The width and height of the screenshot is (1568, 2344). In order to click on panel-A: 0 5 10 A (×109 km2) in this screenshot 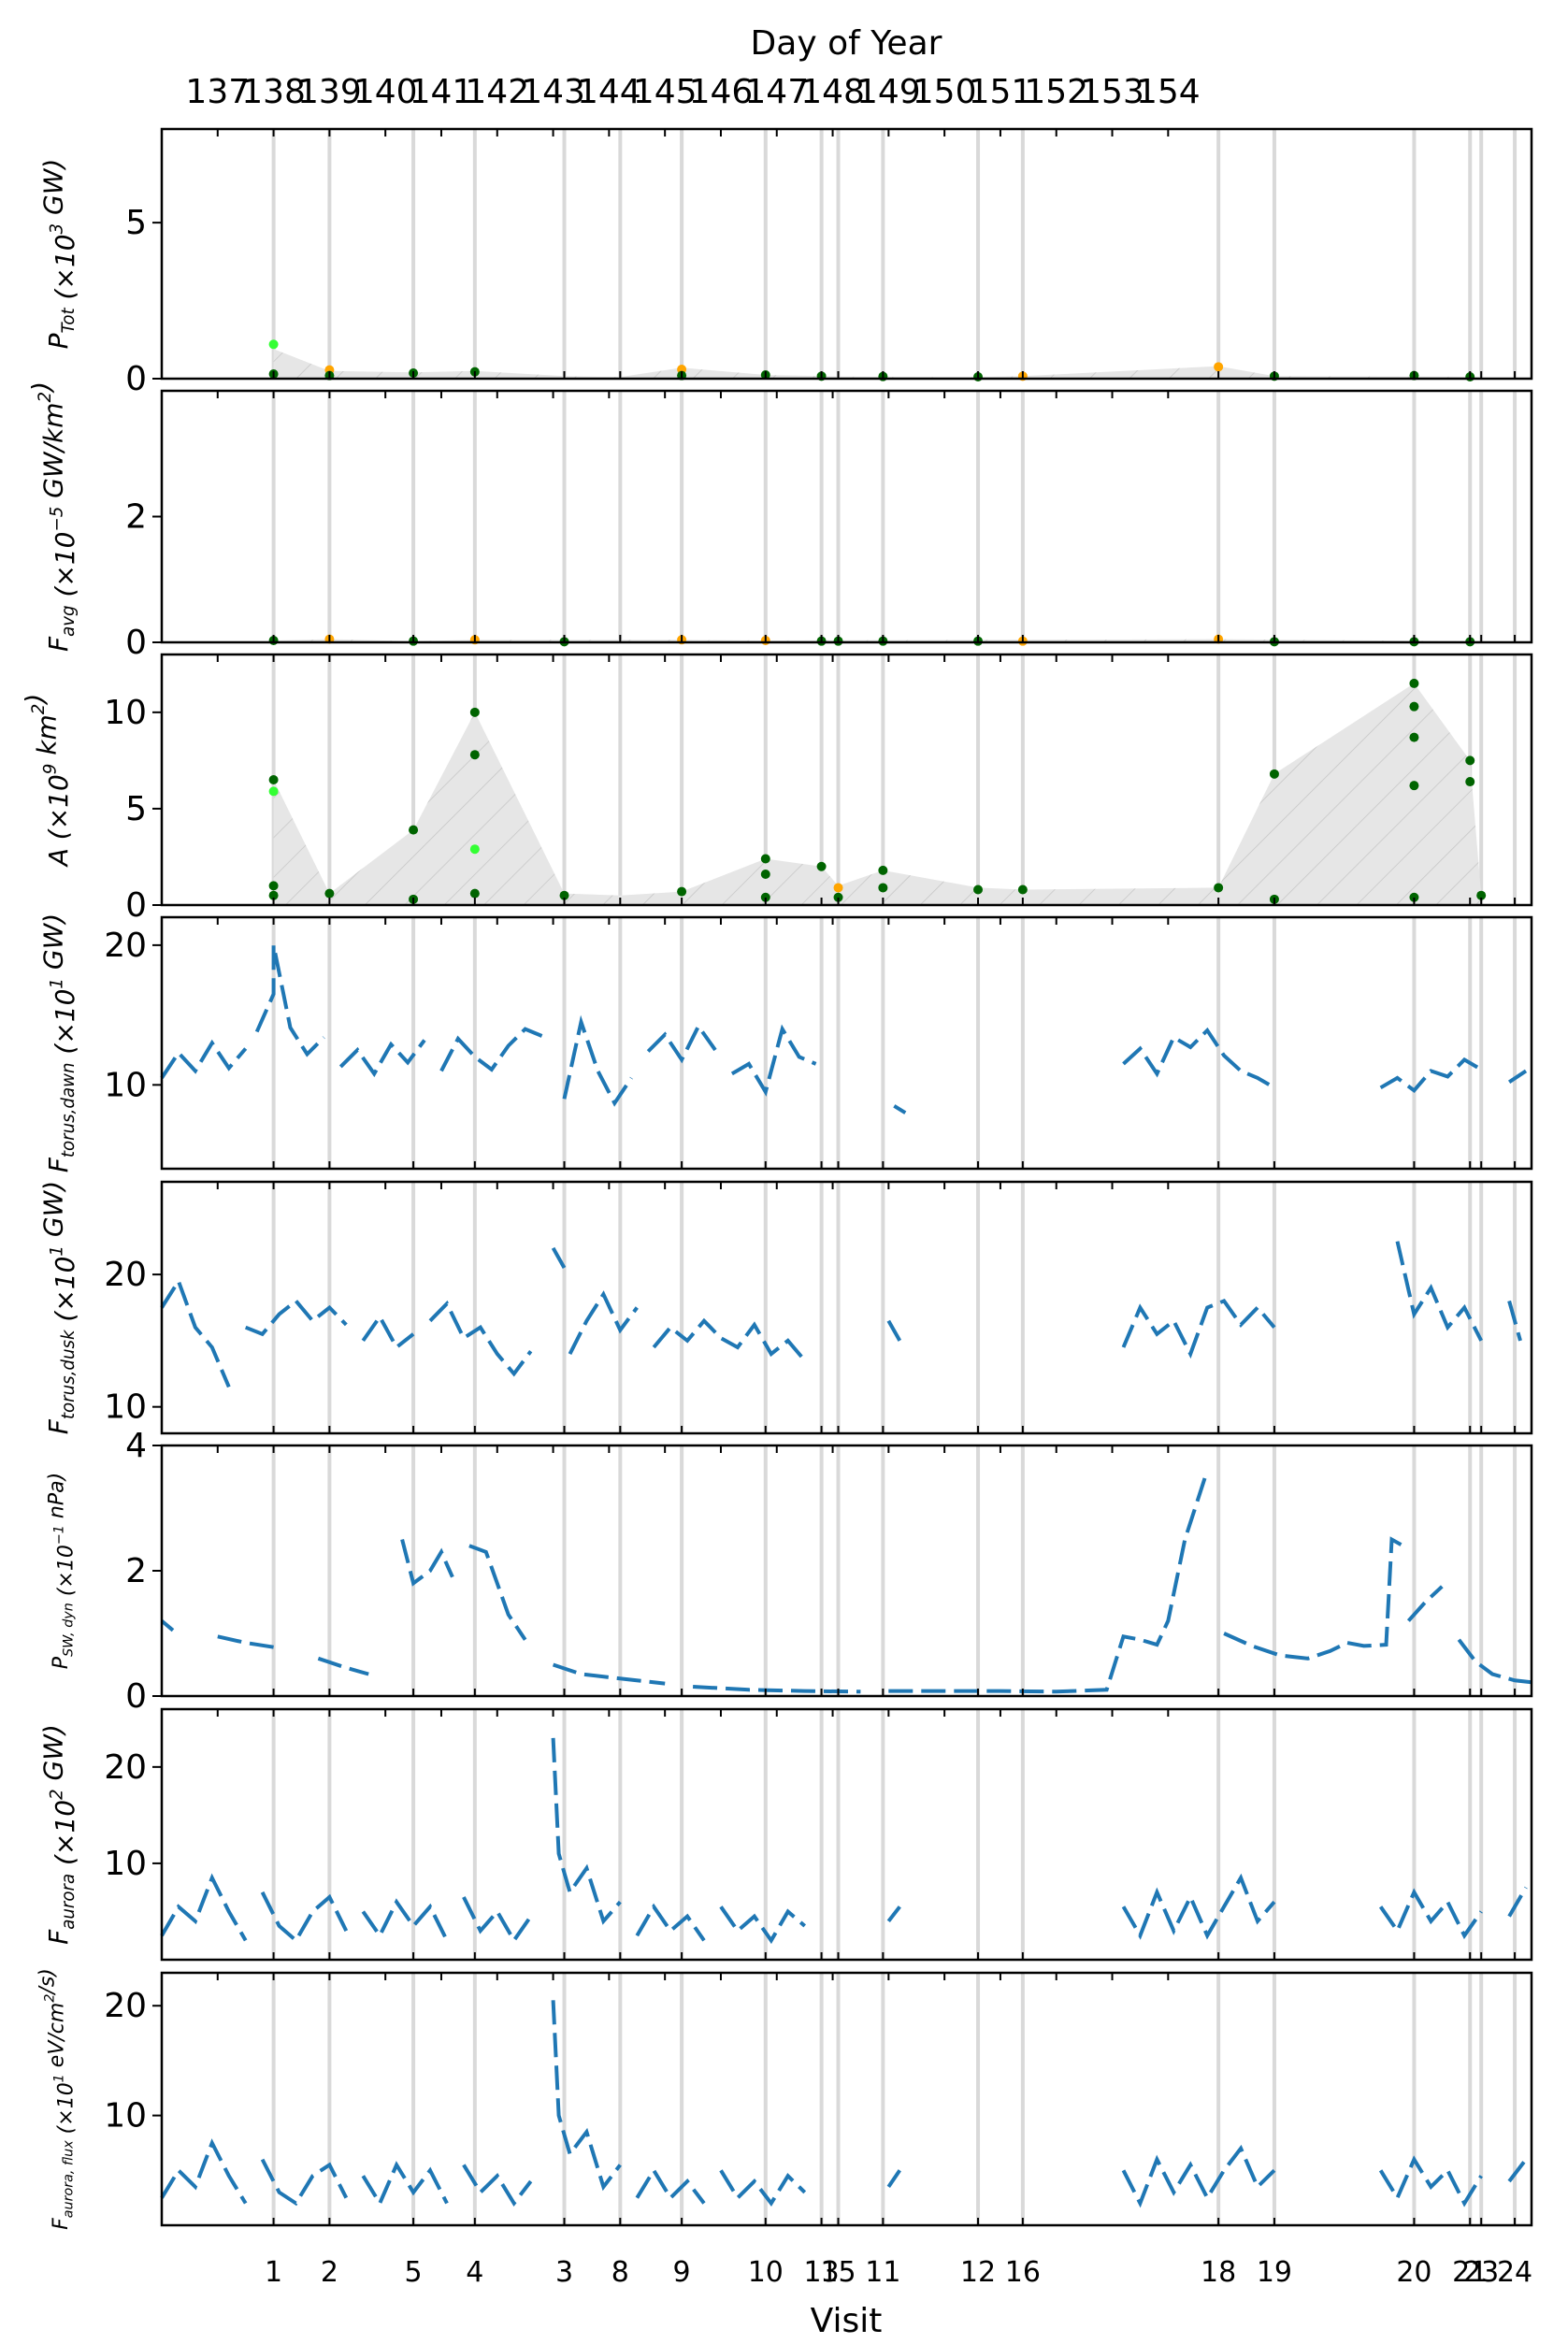, I will do `click(776, 789)`.